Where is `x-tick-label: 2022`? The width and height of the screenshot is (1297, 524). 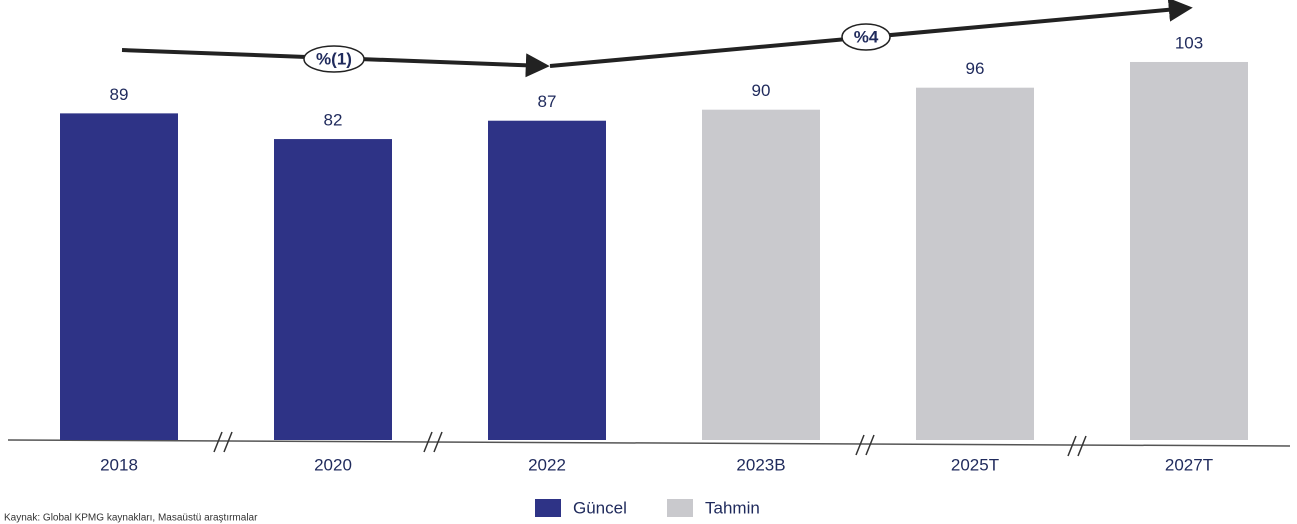
x-tick-label: 2022 is located at coordinates (547, 464).